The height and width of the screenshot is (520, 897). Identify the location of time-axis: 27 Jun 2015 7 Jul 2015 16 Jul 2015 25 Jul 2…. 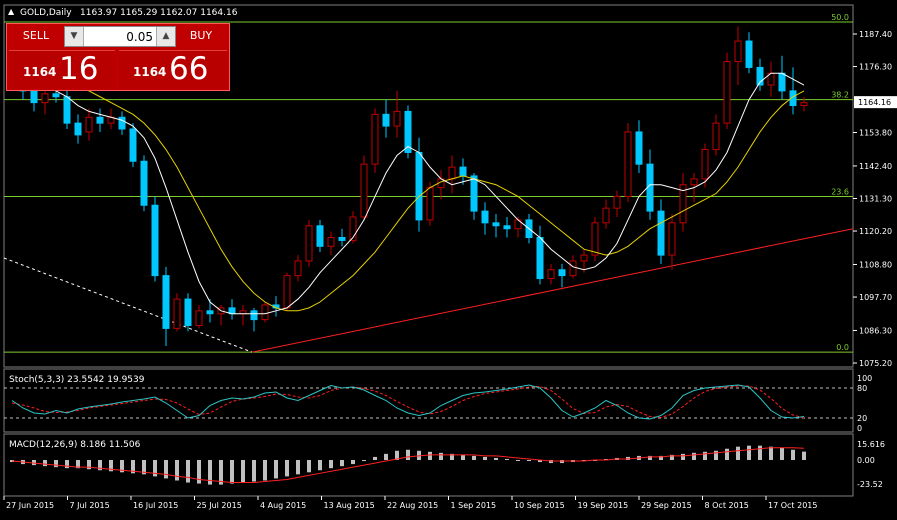
(410, 503).